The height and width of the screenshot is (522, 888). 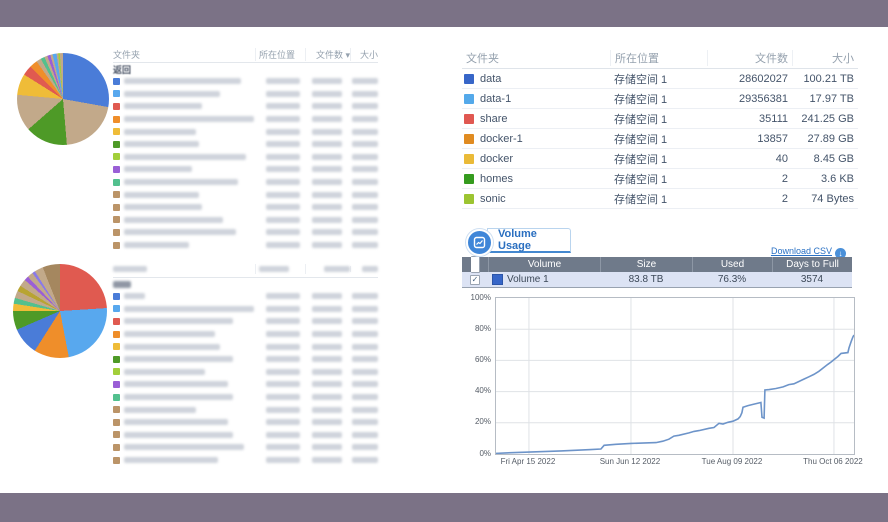 I want to click on download-csv-icon: ↓, so click(x=840, y=253).